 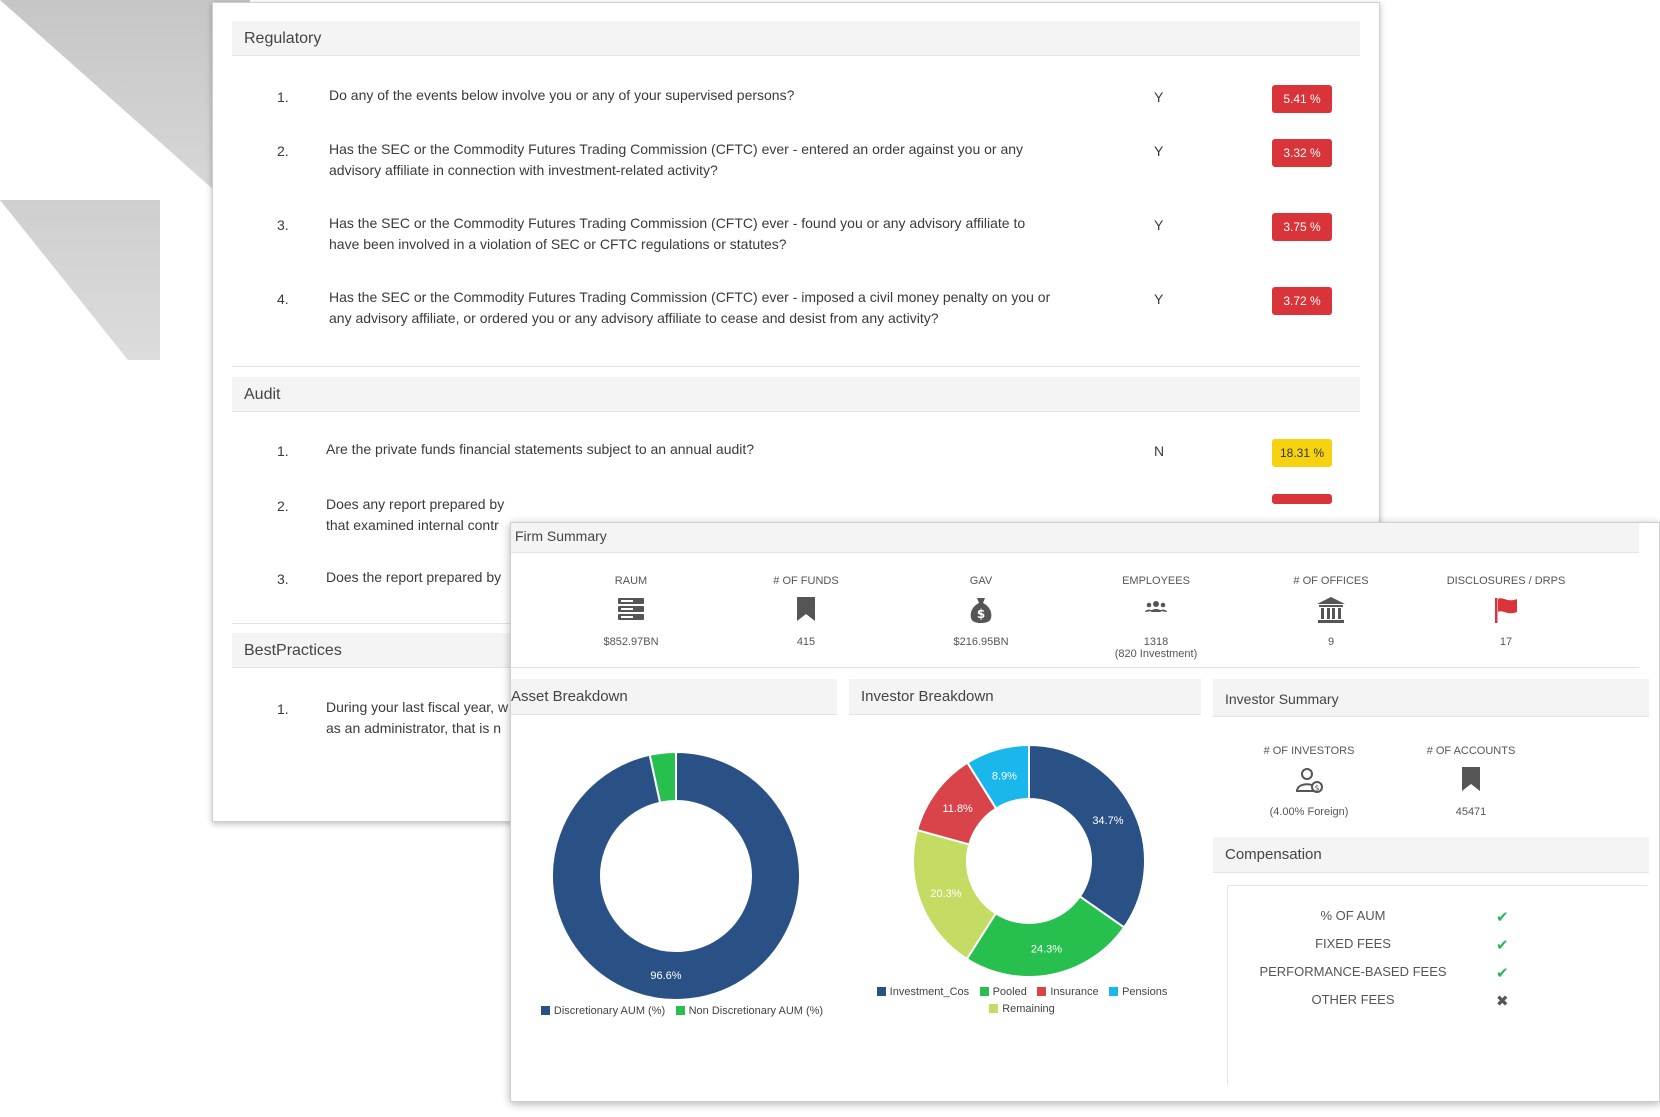 I want to click on stat-offices: # OF OFFICES 9, so click(x=1331, y=611).